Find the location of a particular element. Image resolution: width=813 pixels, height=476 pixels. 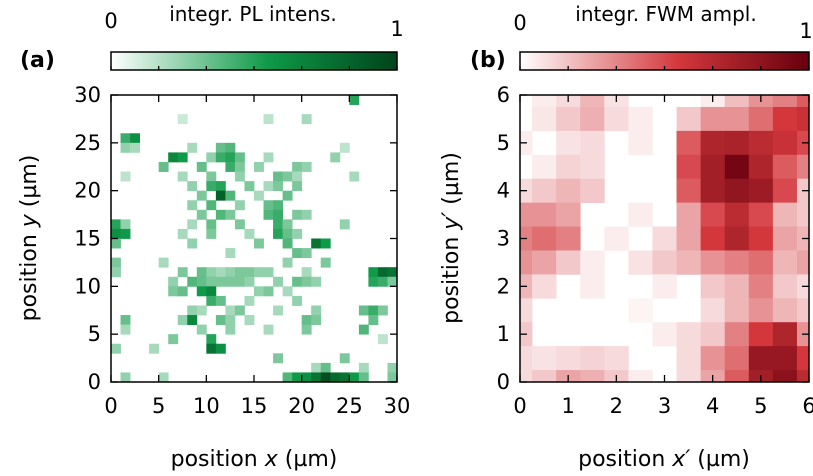

panel-a-y-tick-label: 15 is located at coordinates (87, 239).